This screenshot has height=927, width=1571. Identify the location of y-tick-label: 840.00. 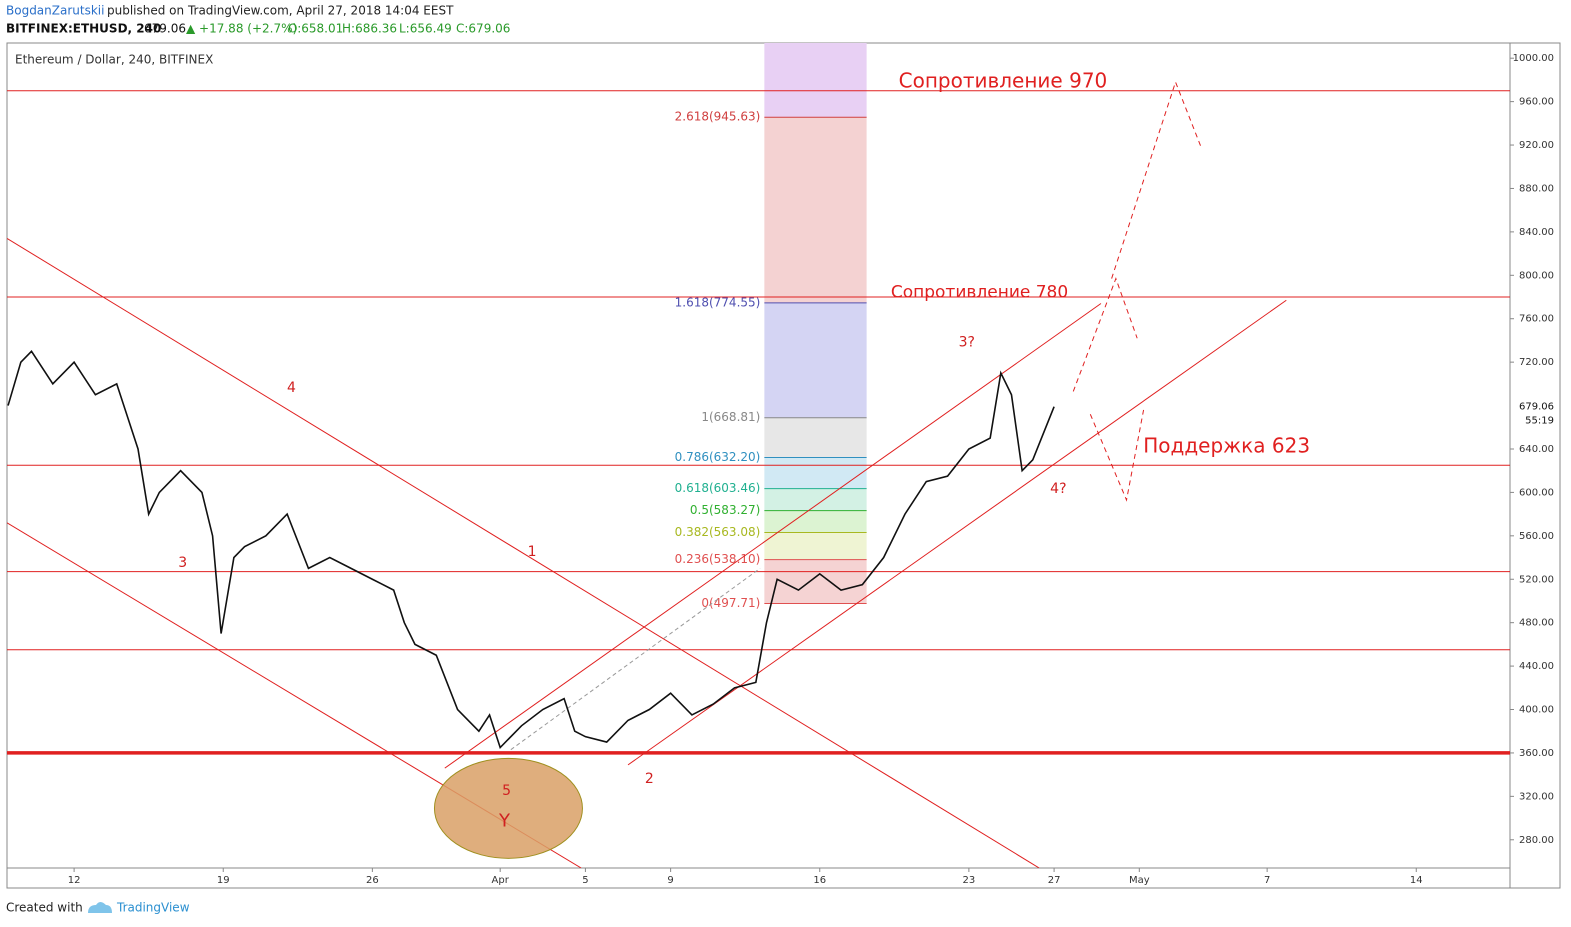
(1536, 232).